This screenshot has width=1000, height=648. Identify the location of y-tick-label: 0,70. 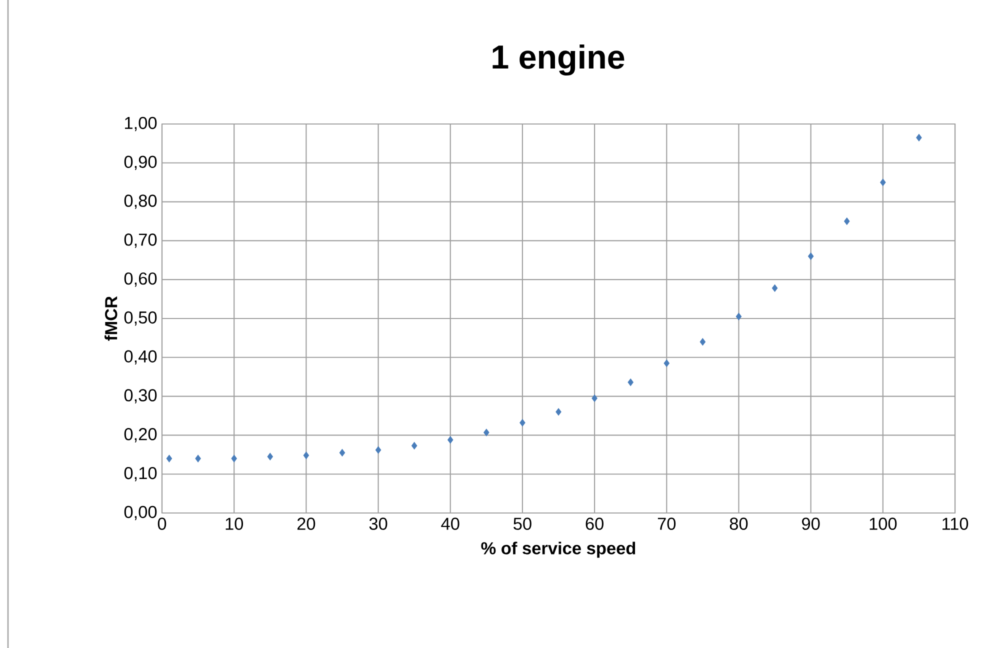
(140, 241).